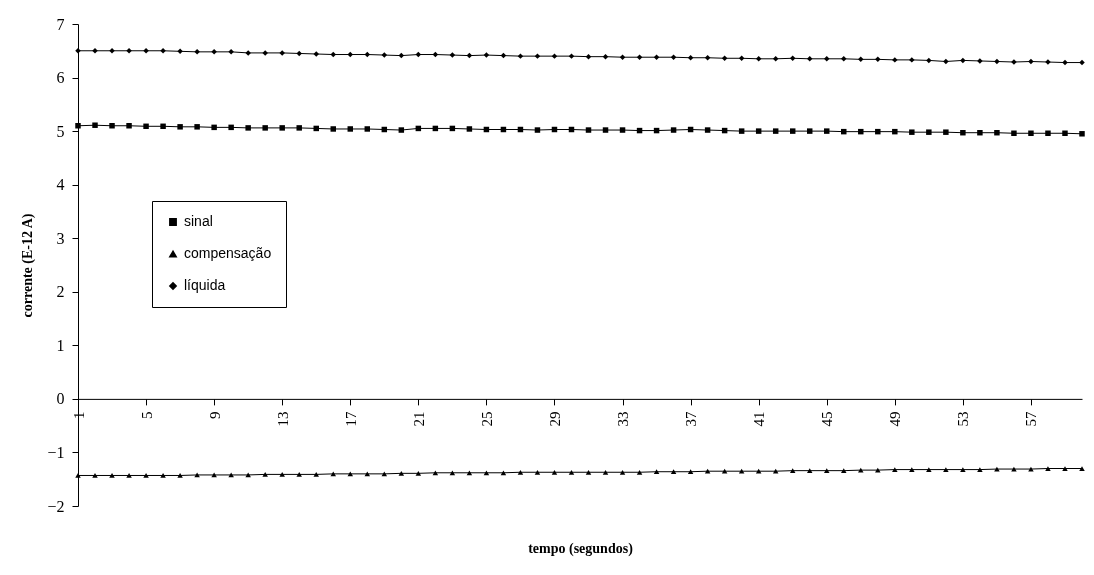 The height and width of the screenshot is (575, 1094). I want to click on y-tick-label: 6, so click(60, 78).